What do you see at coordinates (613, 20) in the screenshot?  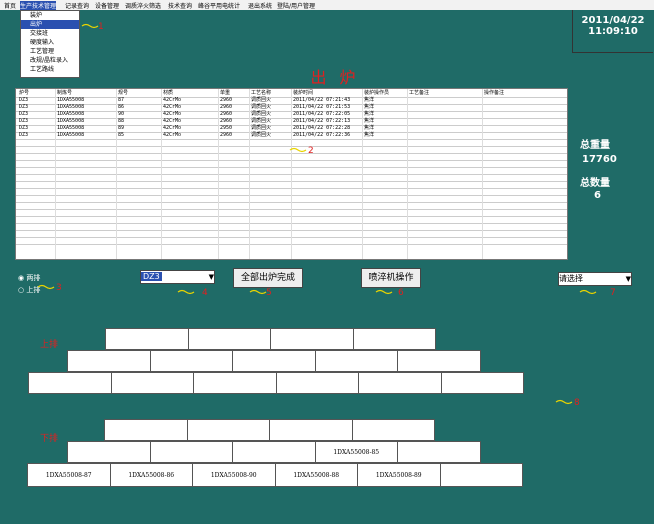 I see `date: 2011/04/22` at bounding box center [613, 20].